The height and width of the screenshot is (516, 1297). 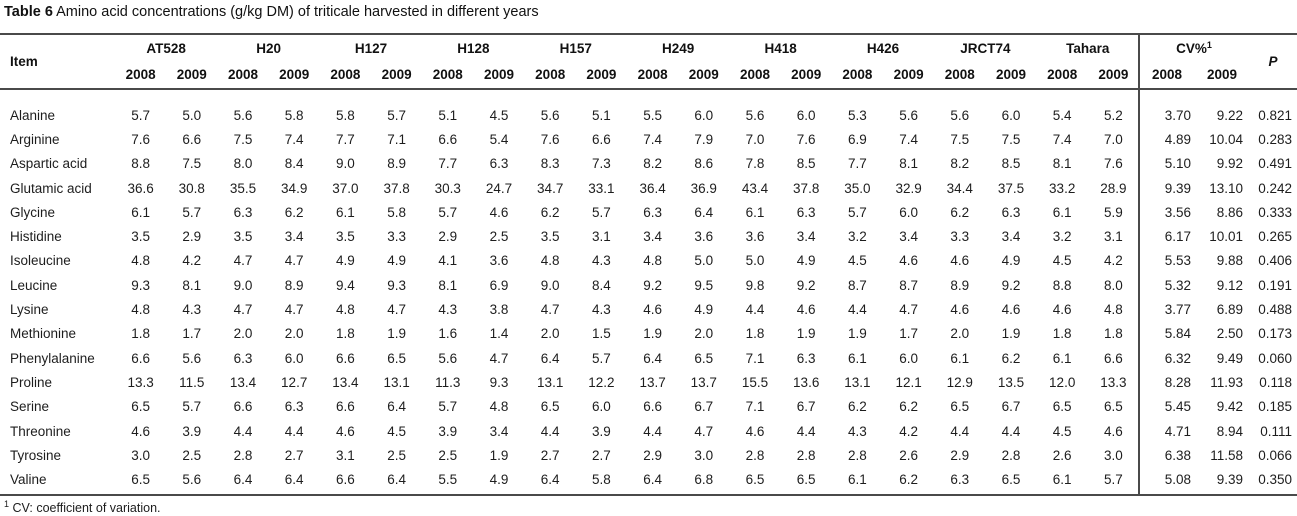 I want to click on value-cell: 37.5, so click(x=1011, y=188).